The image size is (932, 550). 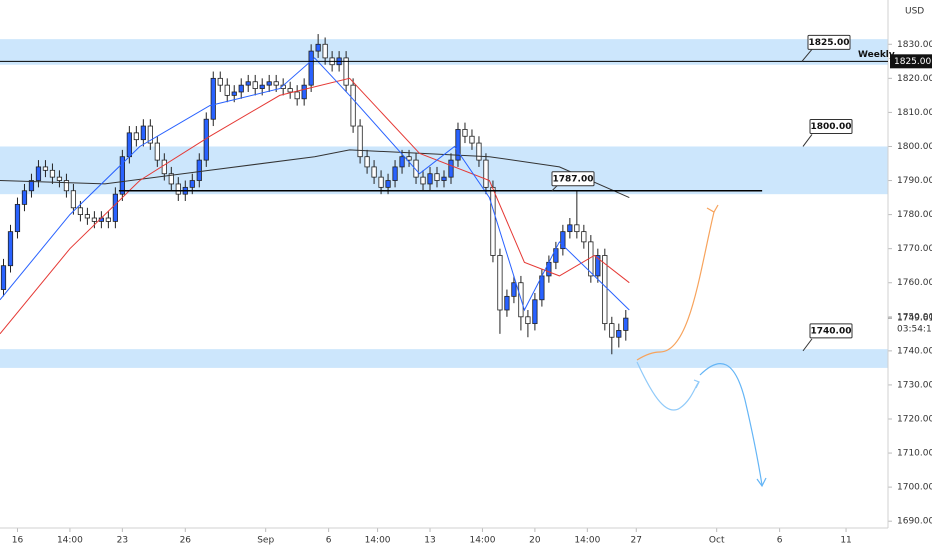 I want to click on y-tick-label: 1750.00, so click(x=914, y=317).